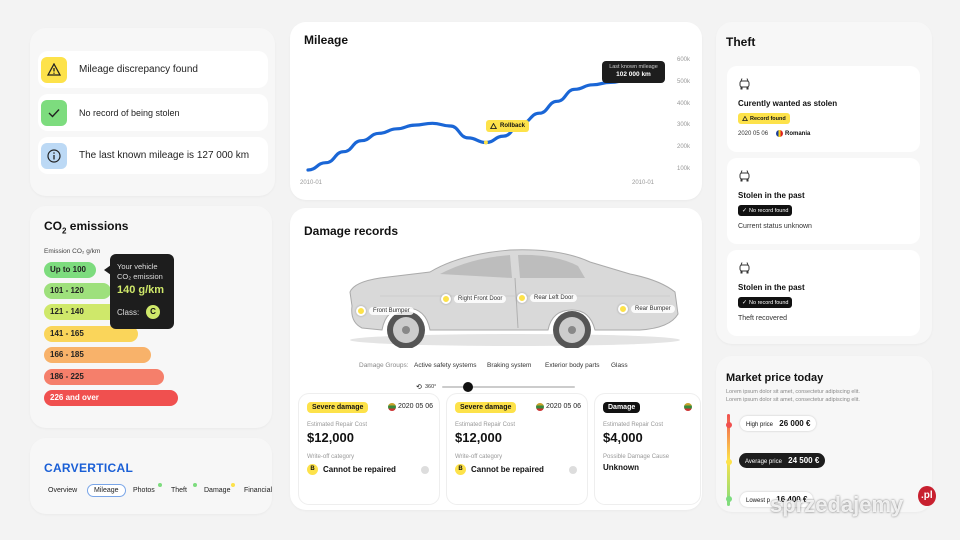  Describe the element at coordinates (468, 387) in the screenshot. I see `rotation-slider-thumb` at that location.